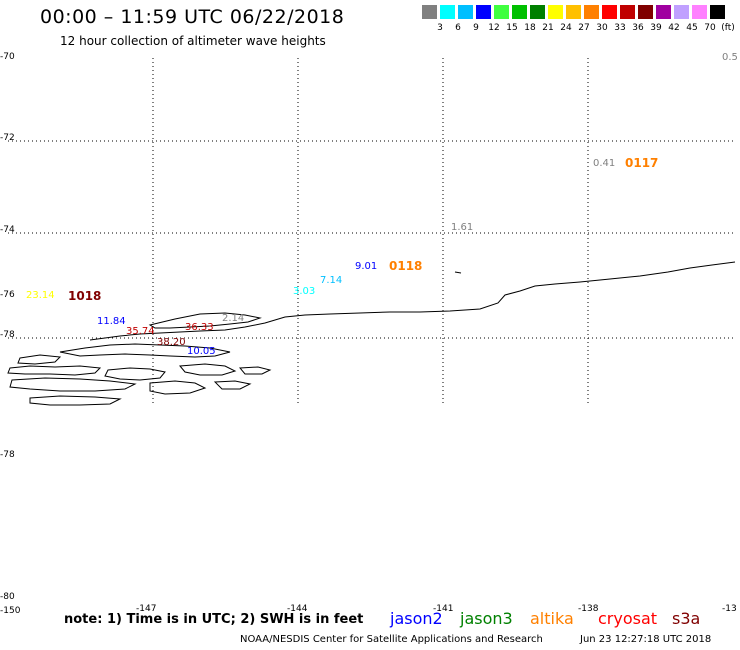  What do you see at coordinates (7, 597) in the screenshot?
I see `latitude-label: -80` at bounding box center [7, 597].